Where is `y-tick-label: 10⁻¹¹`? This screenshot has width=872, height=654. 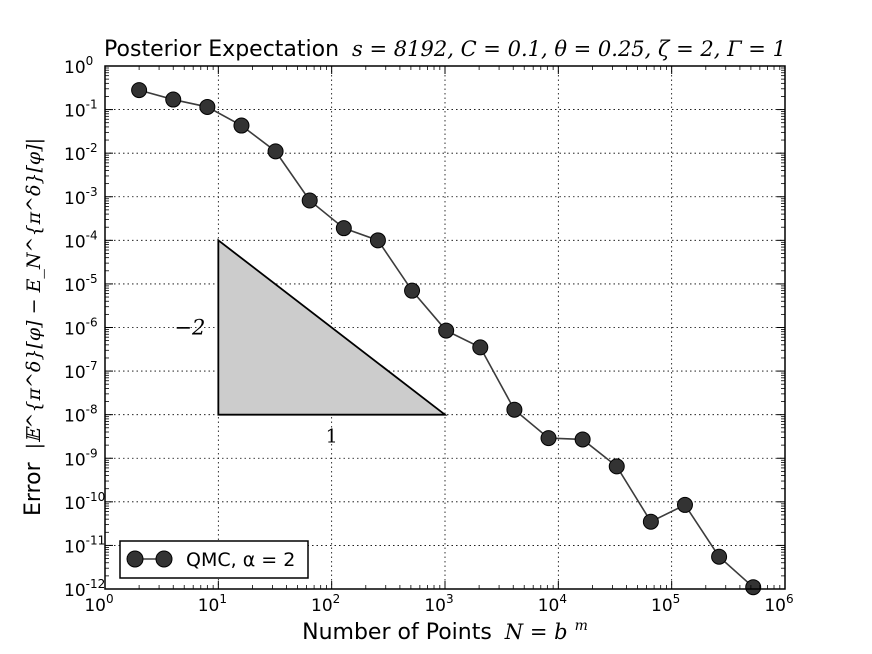 y-tick-label: 10⁻¹¹ is located at coordinates (84, 545).